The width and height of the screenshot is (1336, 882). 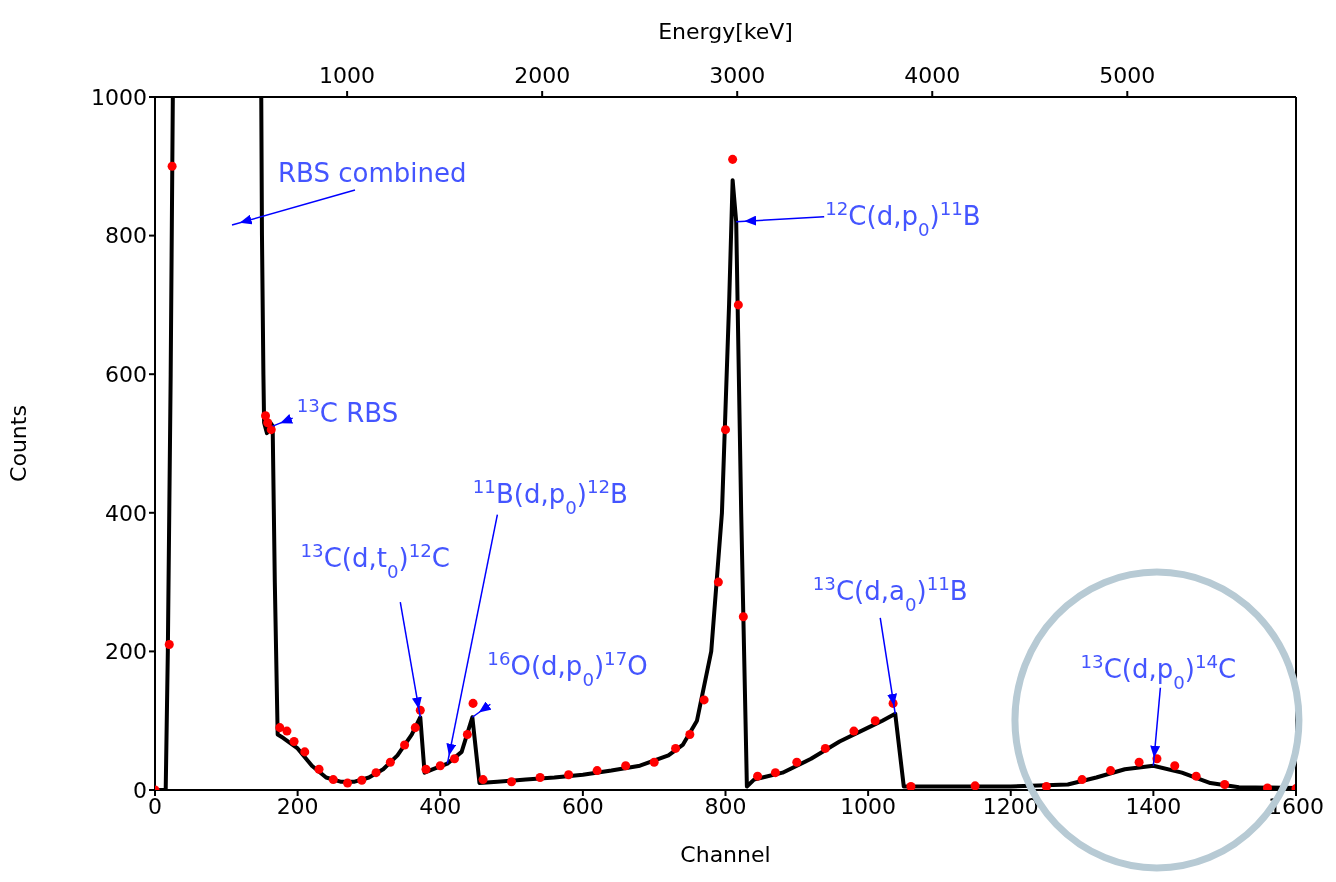 I want to click on y-tick-label: 1000, so click(x=119, y=97).